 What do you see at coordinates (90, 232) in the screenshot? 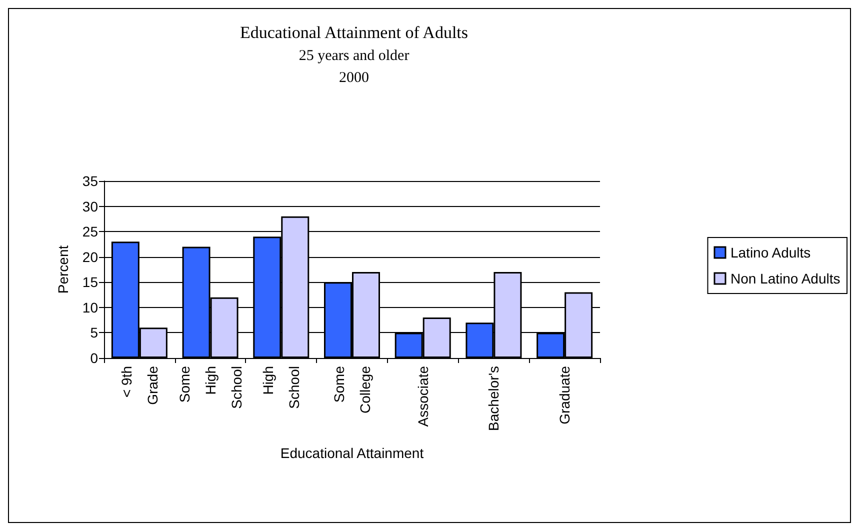
I see `y-tick-label: 25` at bounding box center [90, 232].